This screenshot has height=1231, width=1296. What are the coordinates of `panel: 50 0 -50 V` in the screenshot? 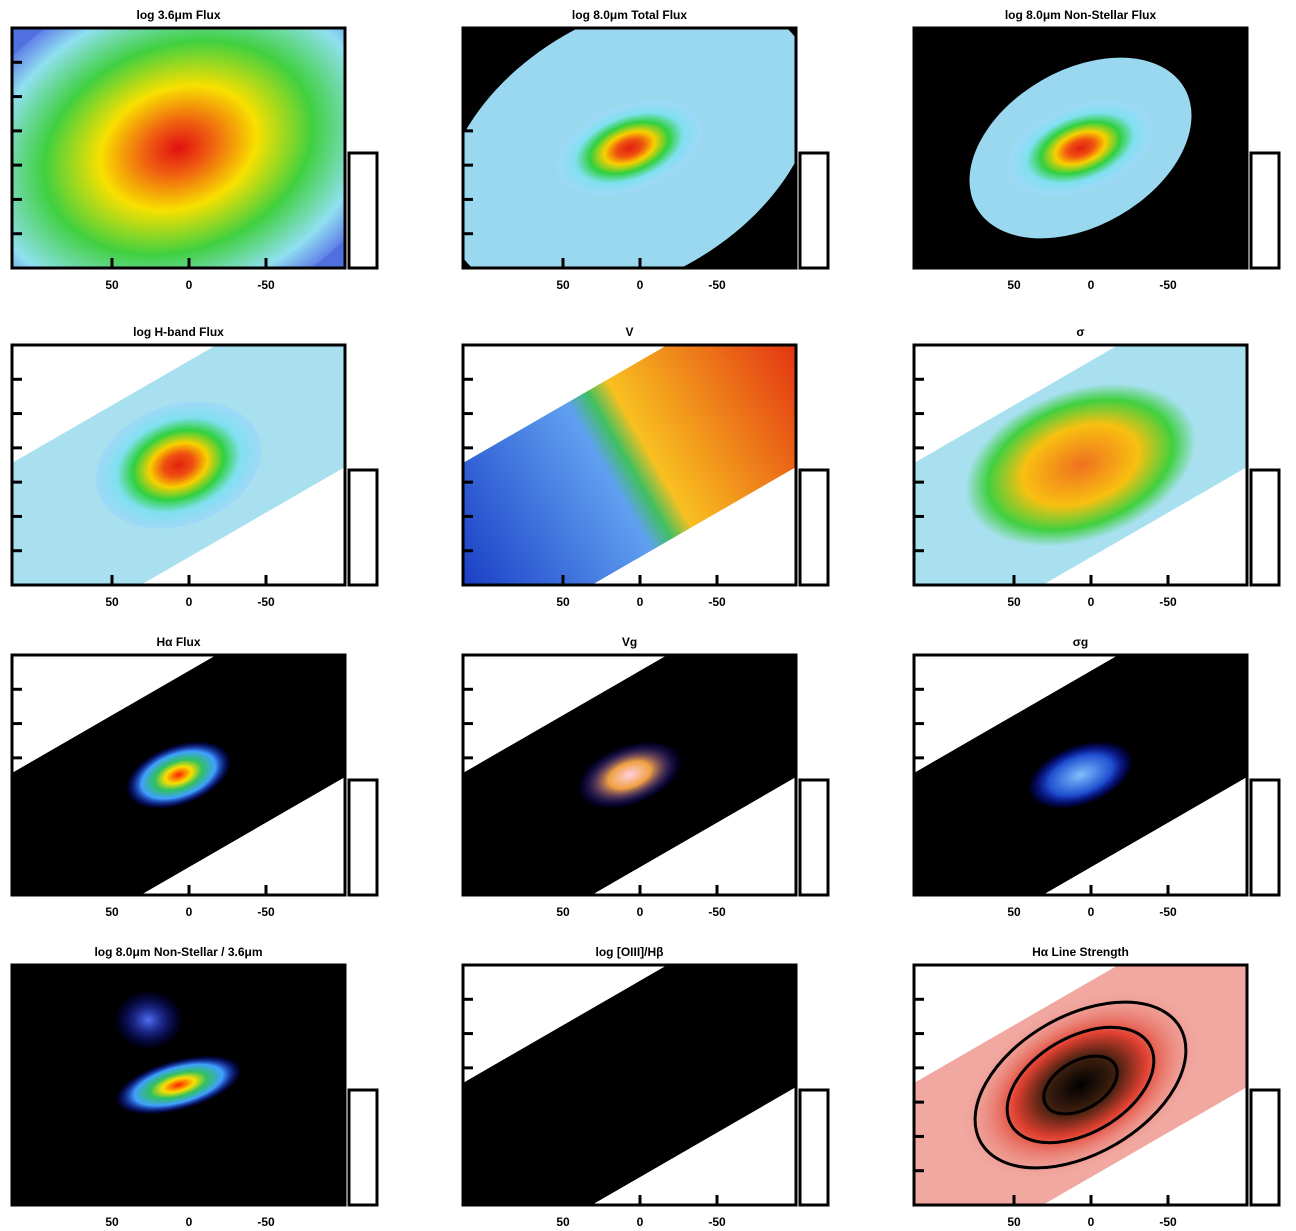 It's located at (645, 467).